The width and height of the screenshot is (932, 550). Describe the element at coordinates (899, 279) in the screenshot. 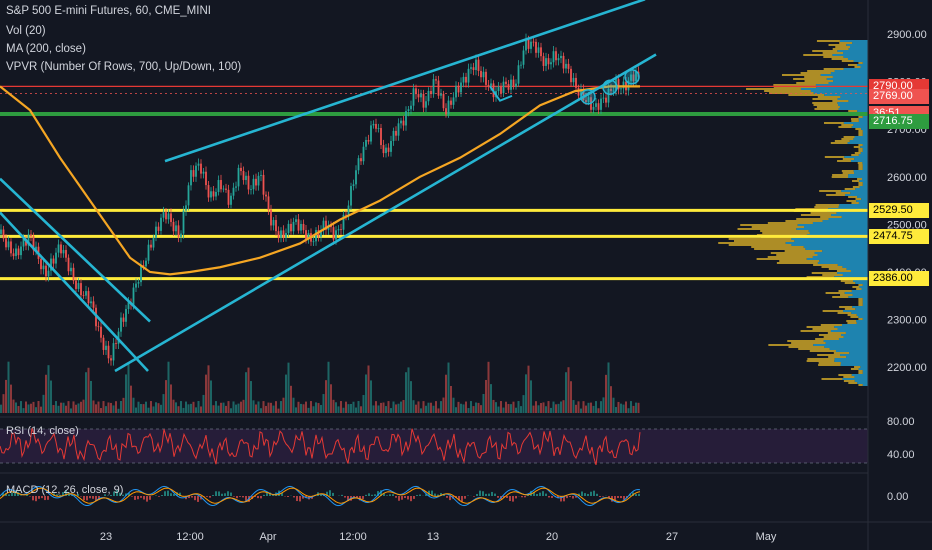

I see `price-tag: 2386.00` at that location.